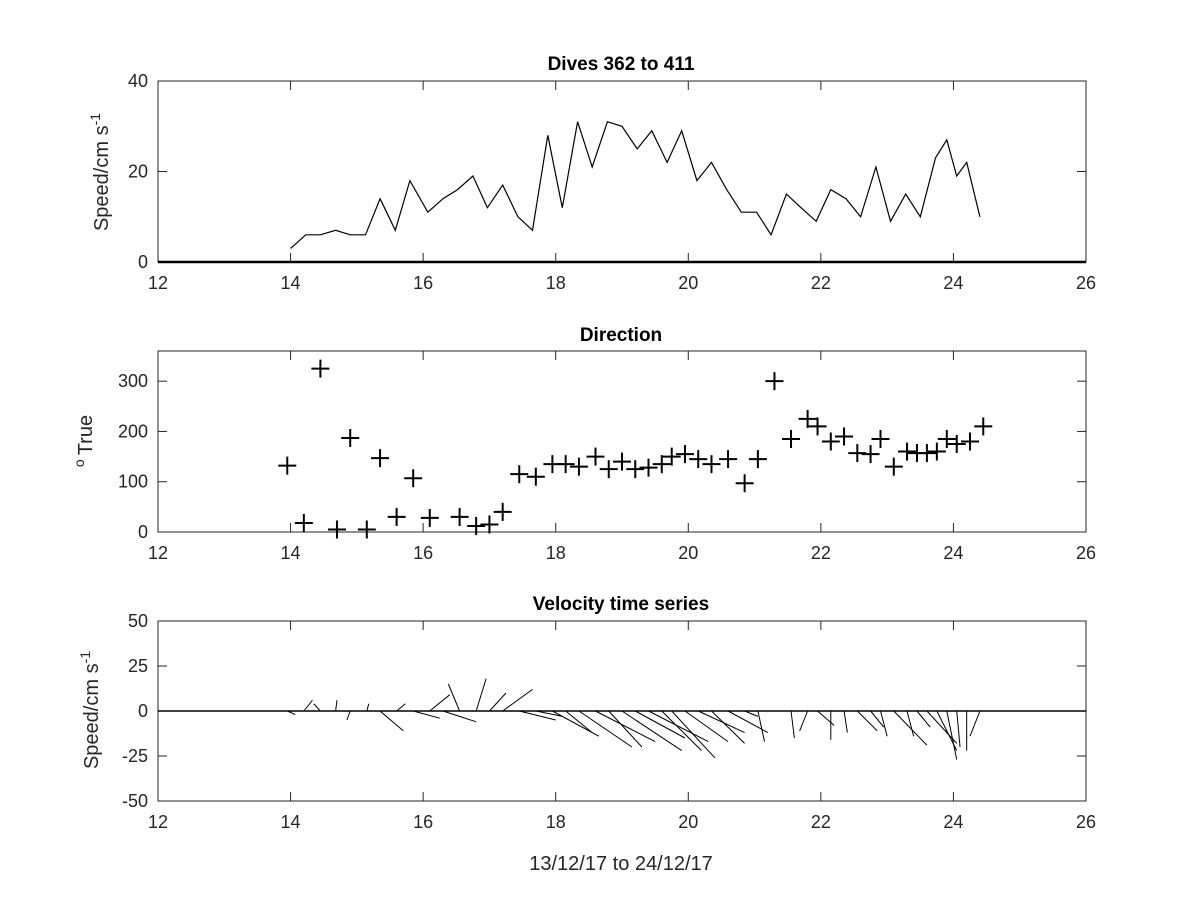 The height and width of the screenshot is (900, 1200). I want to click on velocity-x-tick-label: 12, so click(158, 822).